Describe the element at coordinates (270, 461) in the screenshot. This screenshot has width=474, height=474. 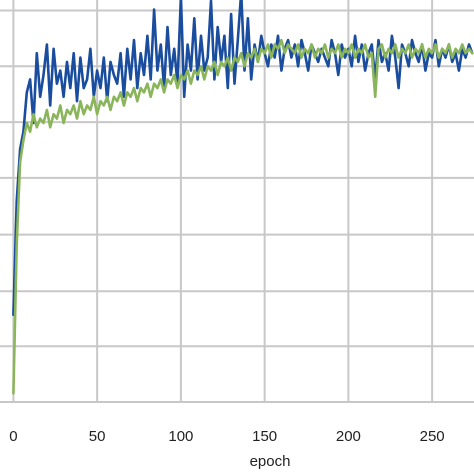
I see `x-axis-label: epoch` at that location.